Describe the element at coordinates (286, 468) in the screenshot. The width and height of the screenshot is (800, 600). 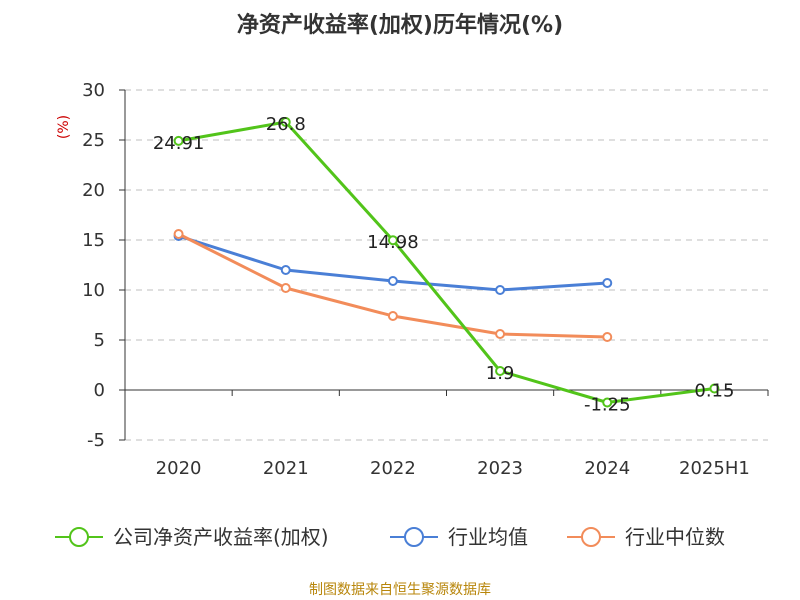
I see `x-tick-label: 2021` at that location.